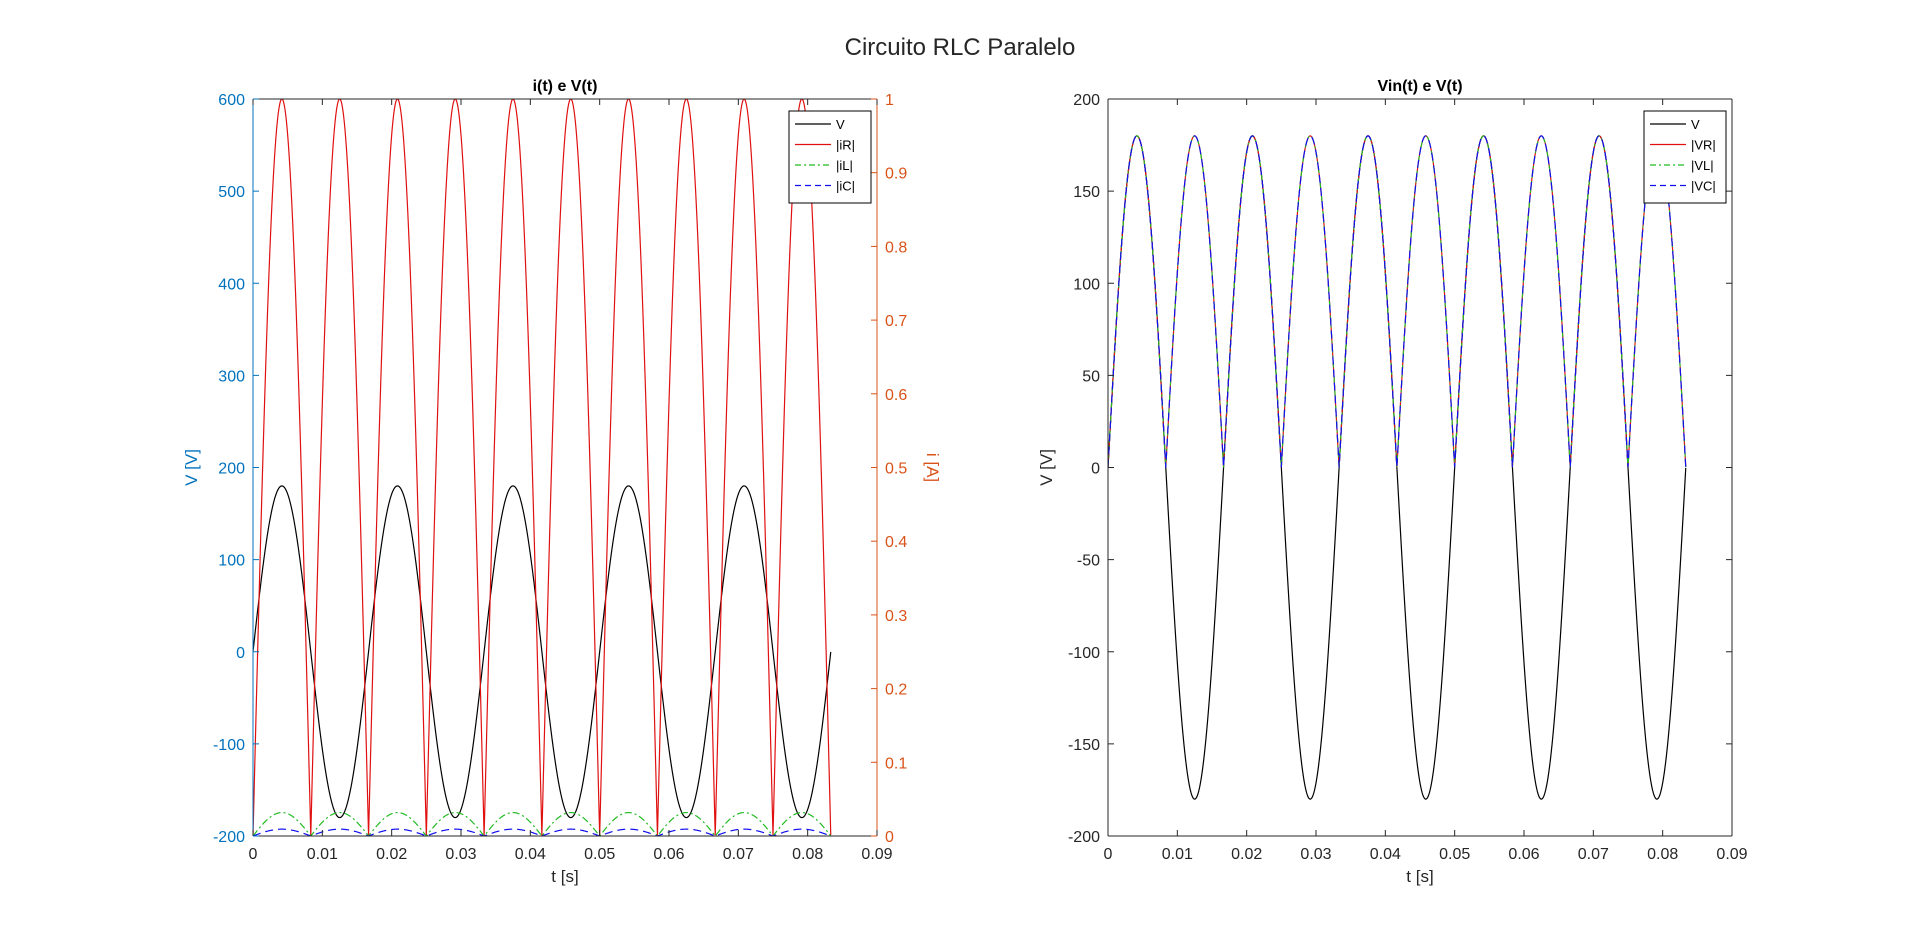  Describe the element at coordinates (896, 763) in the screenshot. I see `y-right-tick-label: 0.1` at that location.